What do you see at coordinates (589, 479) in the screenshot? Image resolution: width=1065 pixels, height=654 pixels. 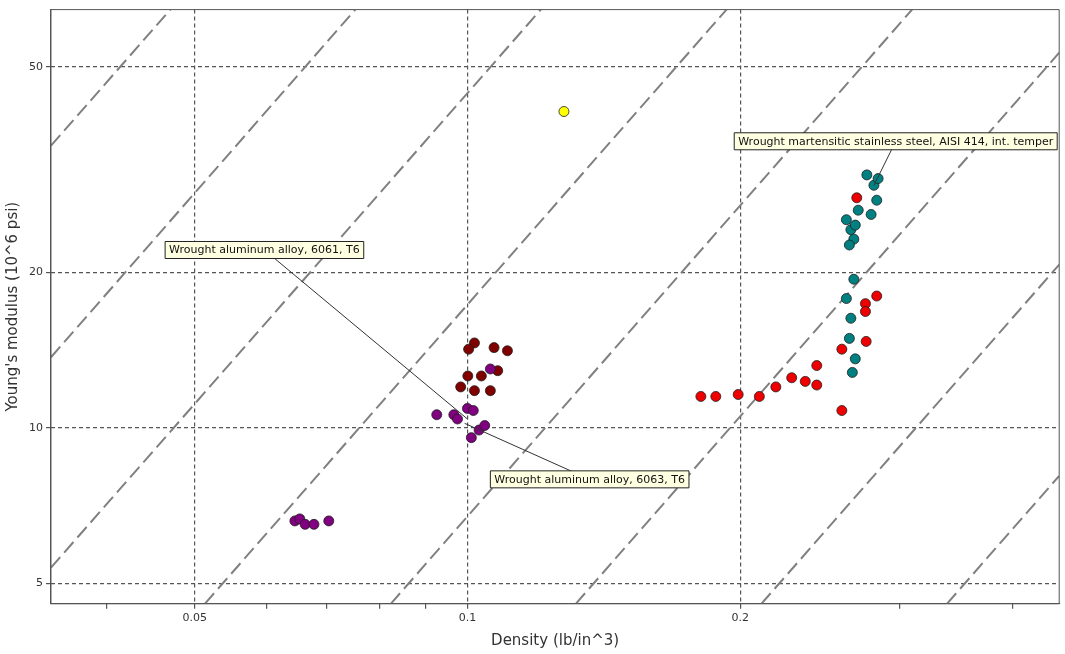 I see `annotation: Wrought aluminum alloy, 6063, T6` at bounding box center [589, 479].